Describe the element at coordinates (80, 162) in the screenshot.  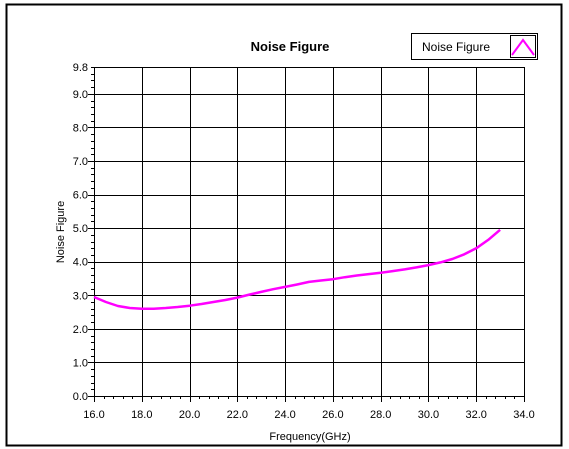
I see `y-tick-label: 7.0` at that location.